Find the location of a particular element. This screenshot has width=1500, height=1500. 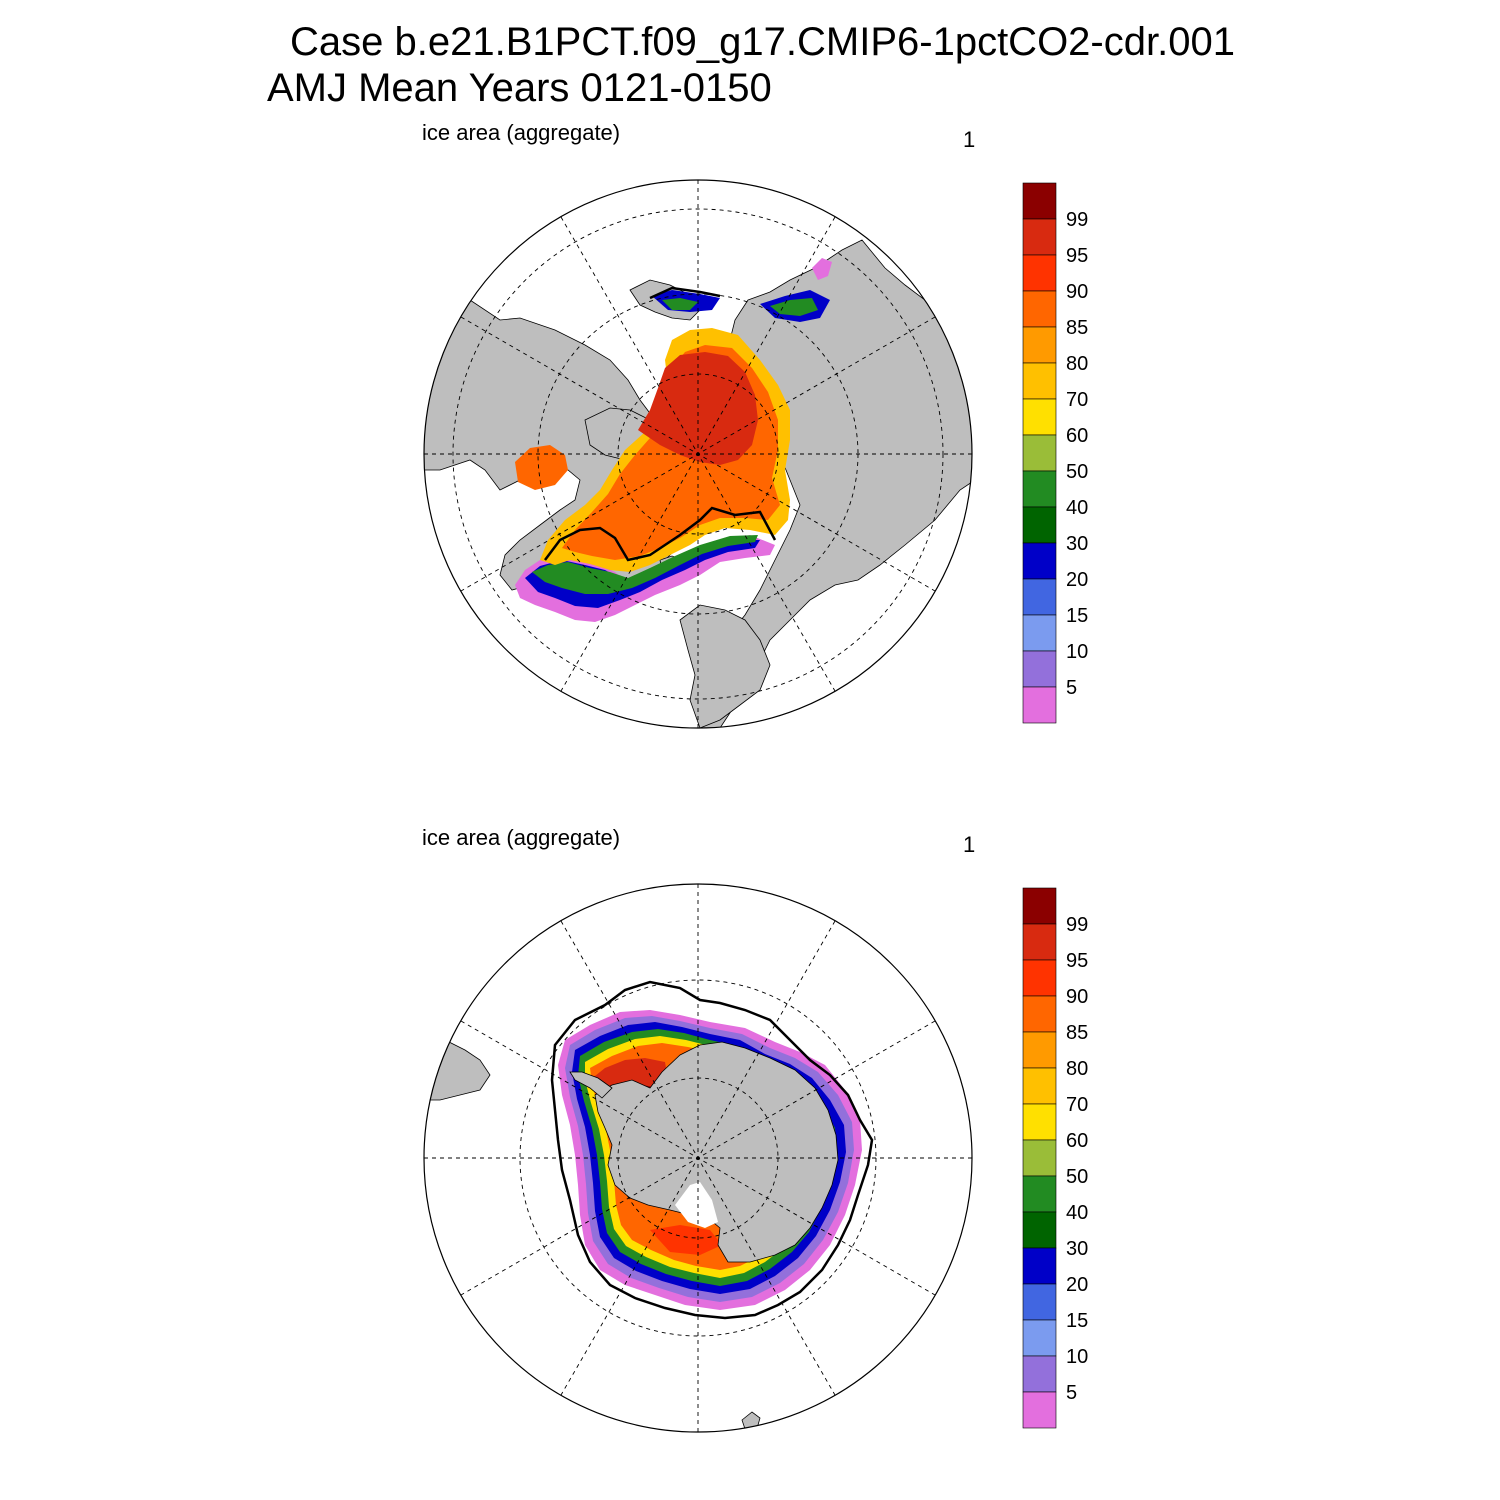

north-map-border is located at coordinates (698, 454).